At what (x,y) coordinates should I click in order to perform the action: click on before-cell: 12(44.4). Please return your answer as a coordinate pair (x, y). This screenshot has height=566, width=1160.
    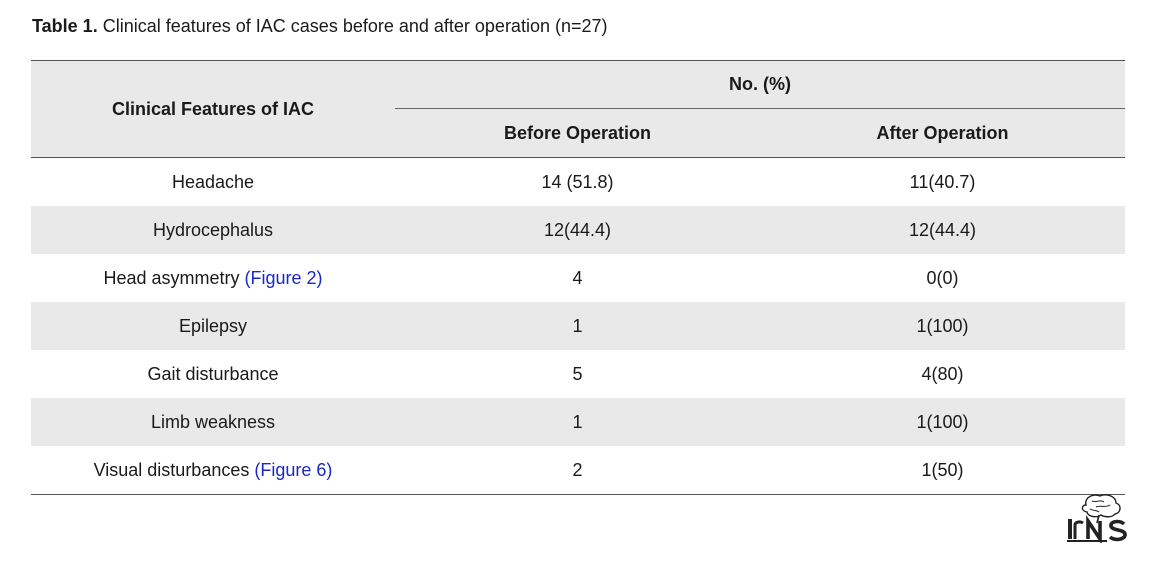
    Looking at the image, I should click on (577, 230).